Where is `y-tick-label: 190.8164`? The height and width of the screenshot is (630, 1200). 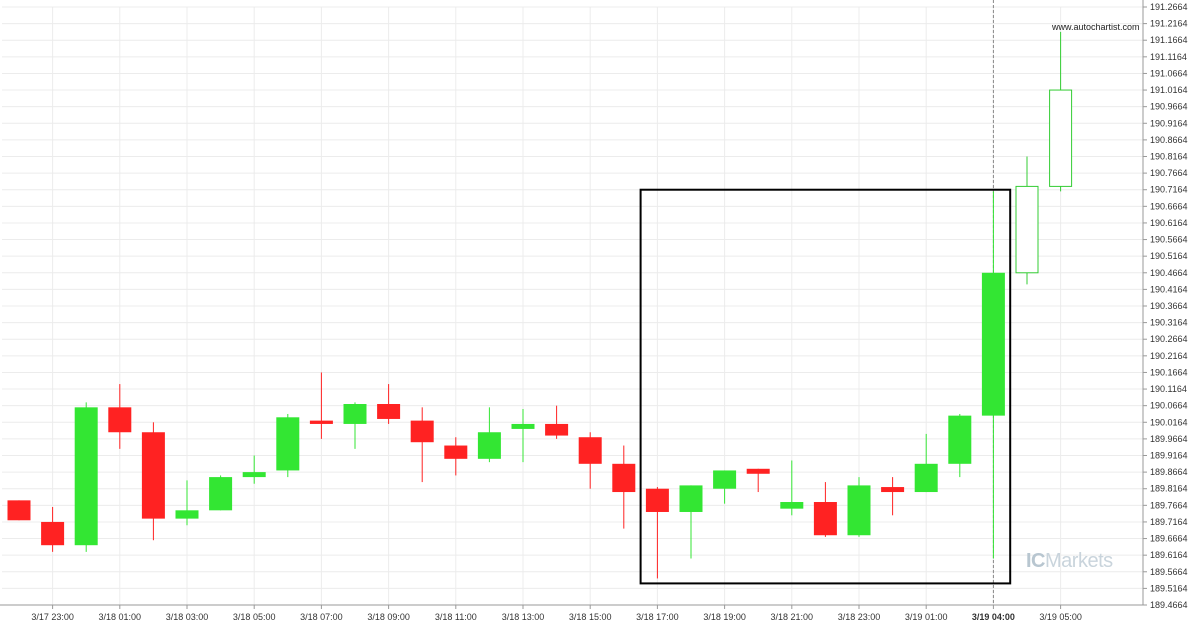
y-tick-label: 190.8164 is located at coordinates (1169, 157).